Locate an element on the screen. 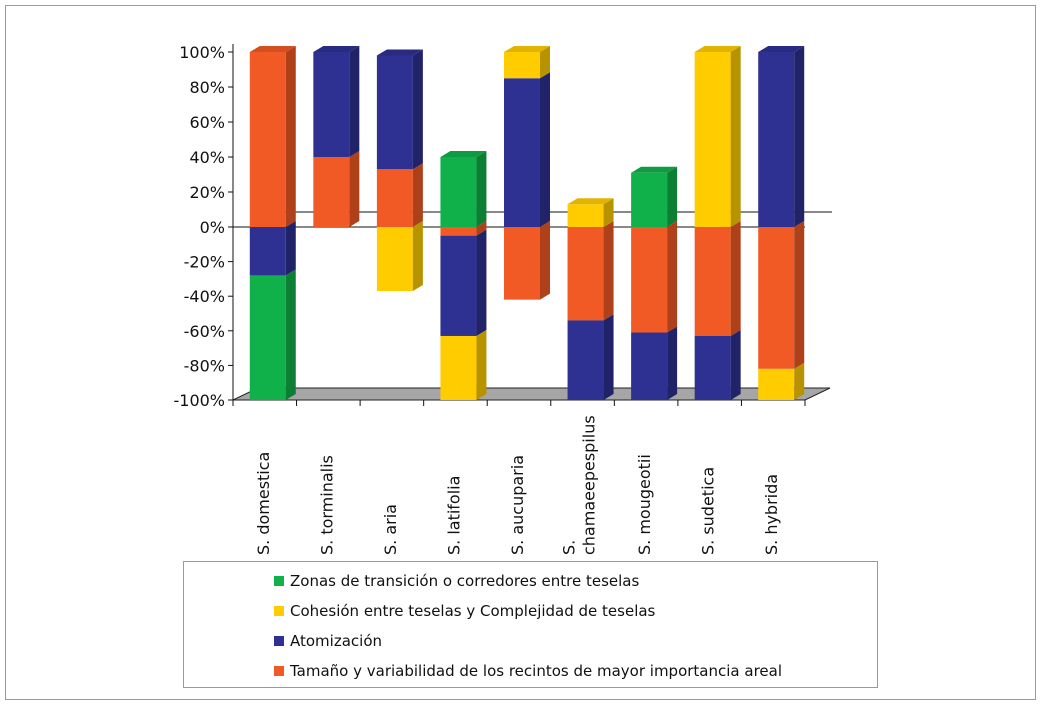 The height and width of the screenshot is (707, 1043). x-axis-label-line: S. torminalis is located at coordinates (326, 505).